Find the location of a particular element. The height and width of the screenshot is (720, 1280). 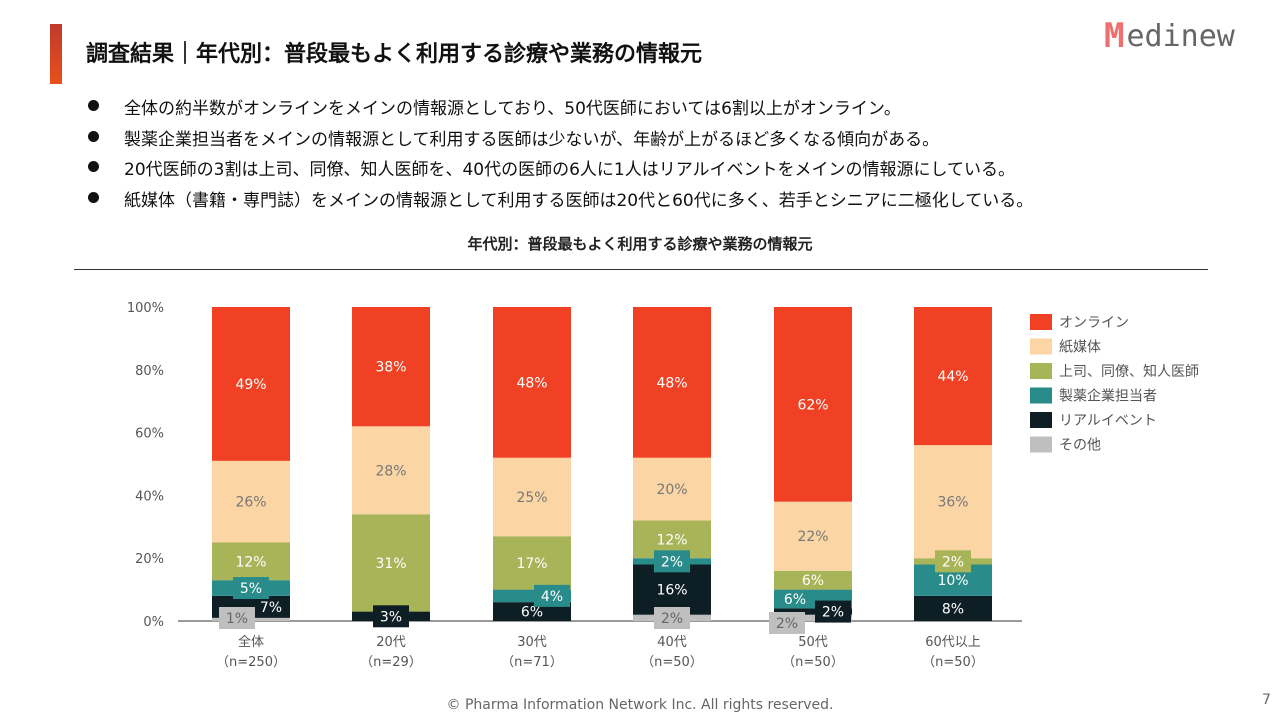

data-label: 7% is located at coordinates (271, 608).